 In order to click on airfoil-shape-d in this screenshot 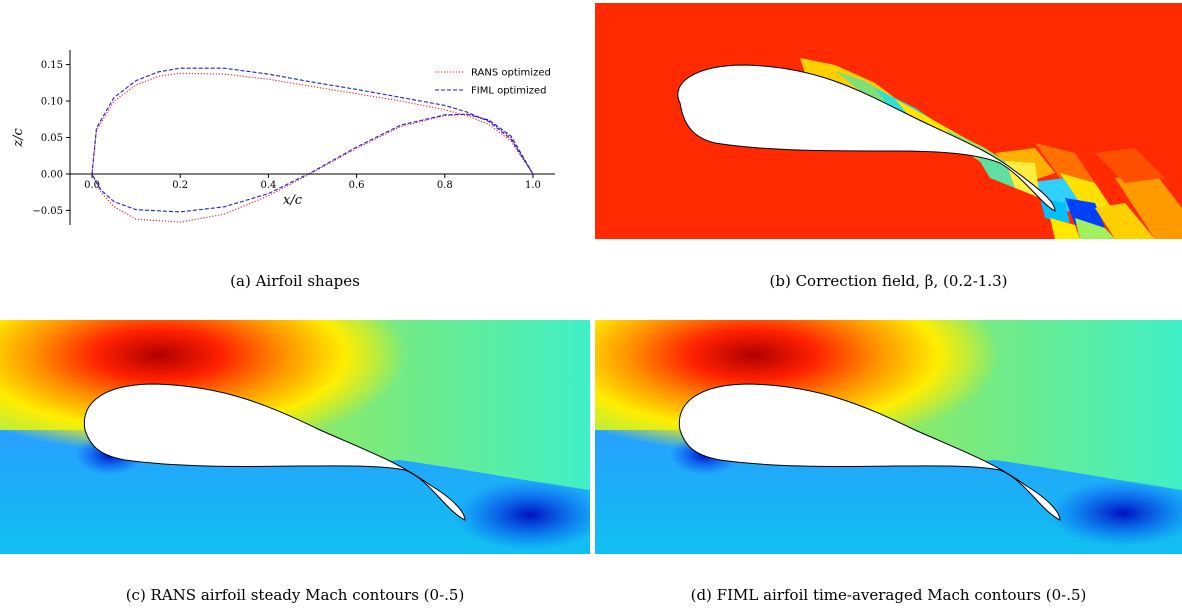, I will do `click(869, 452)`.